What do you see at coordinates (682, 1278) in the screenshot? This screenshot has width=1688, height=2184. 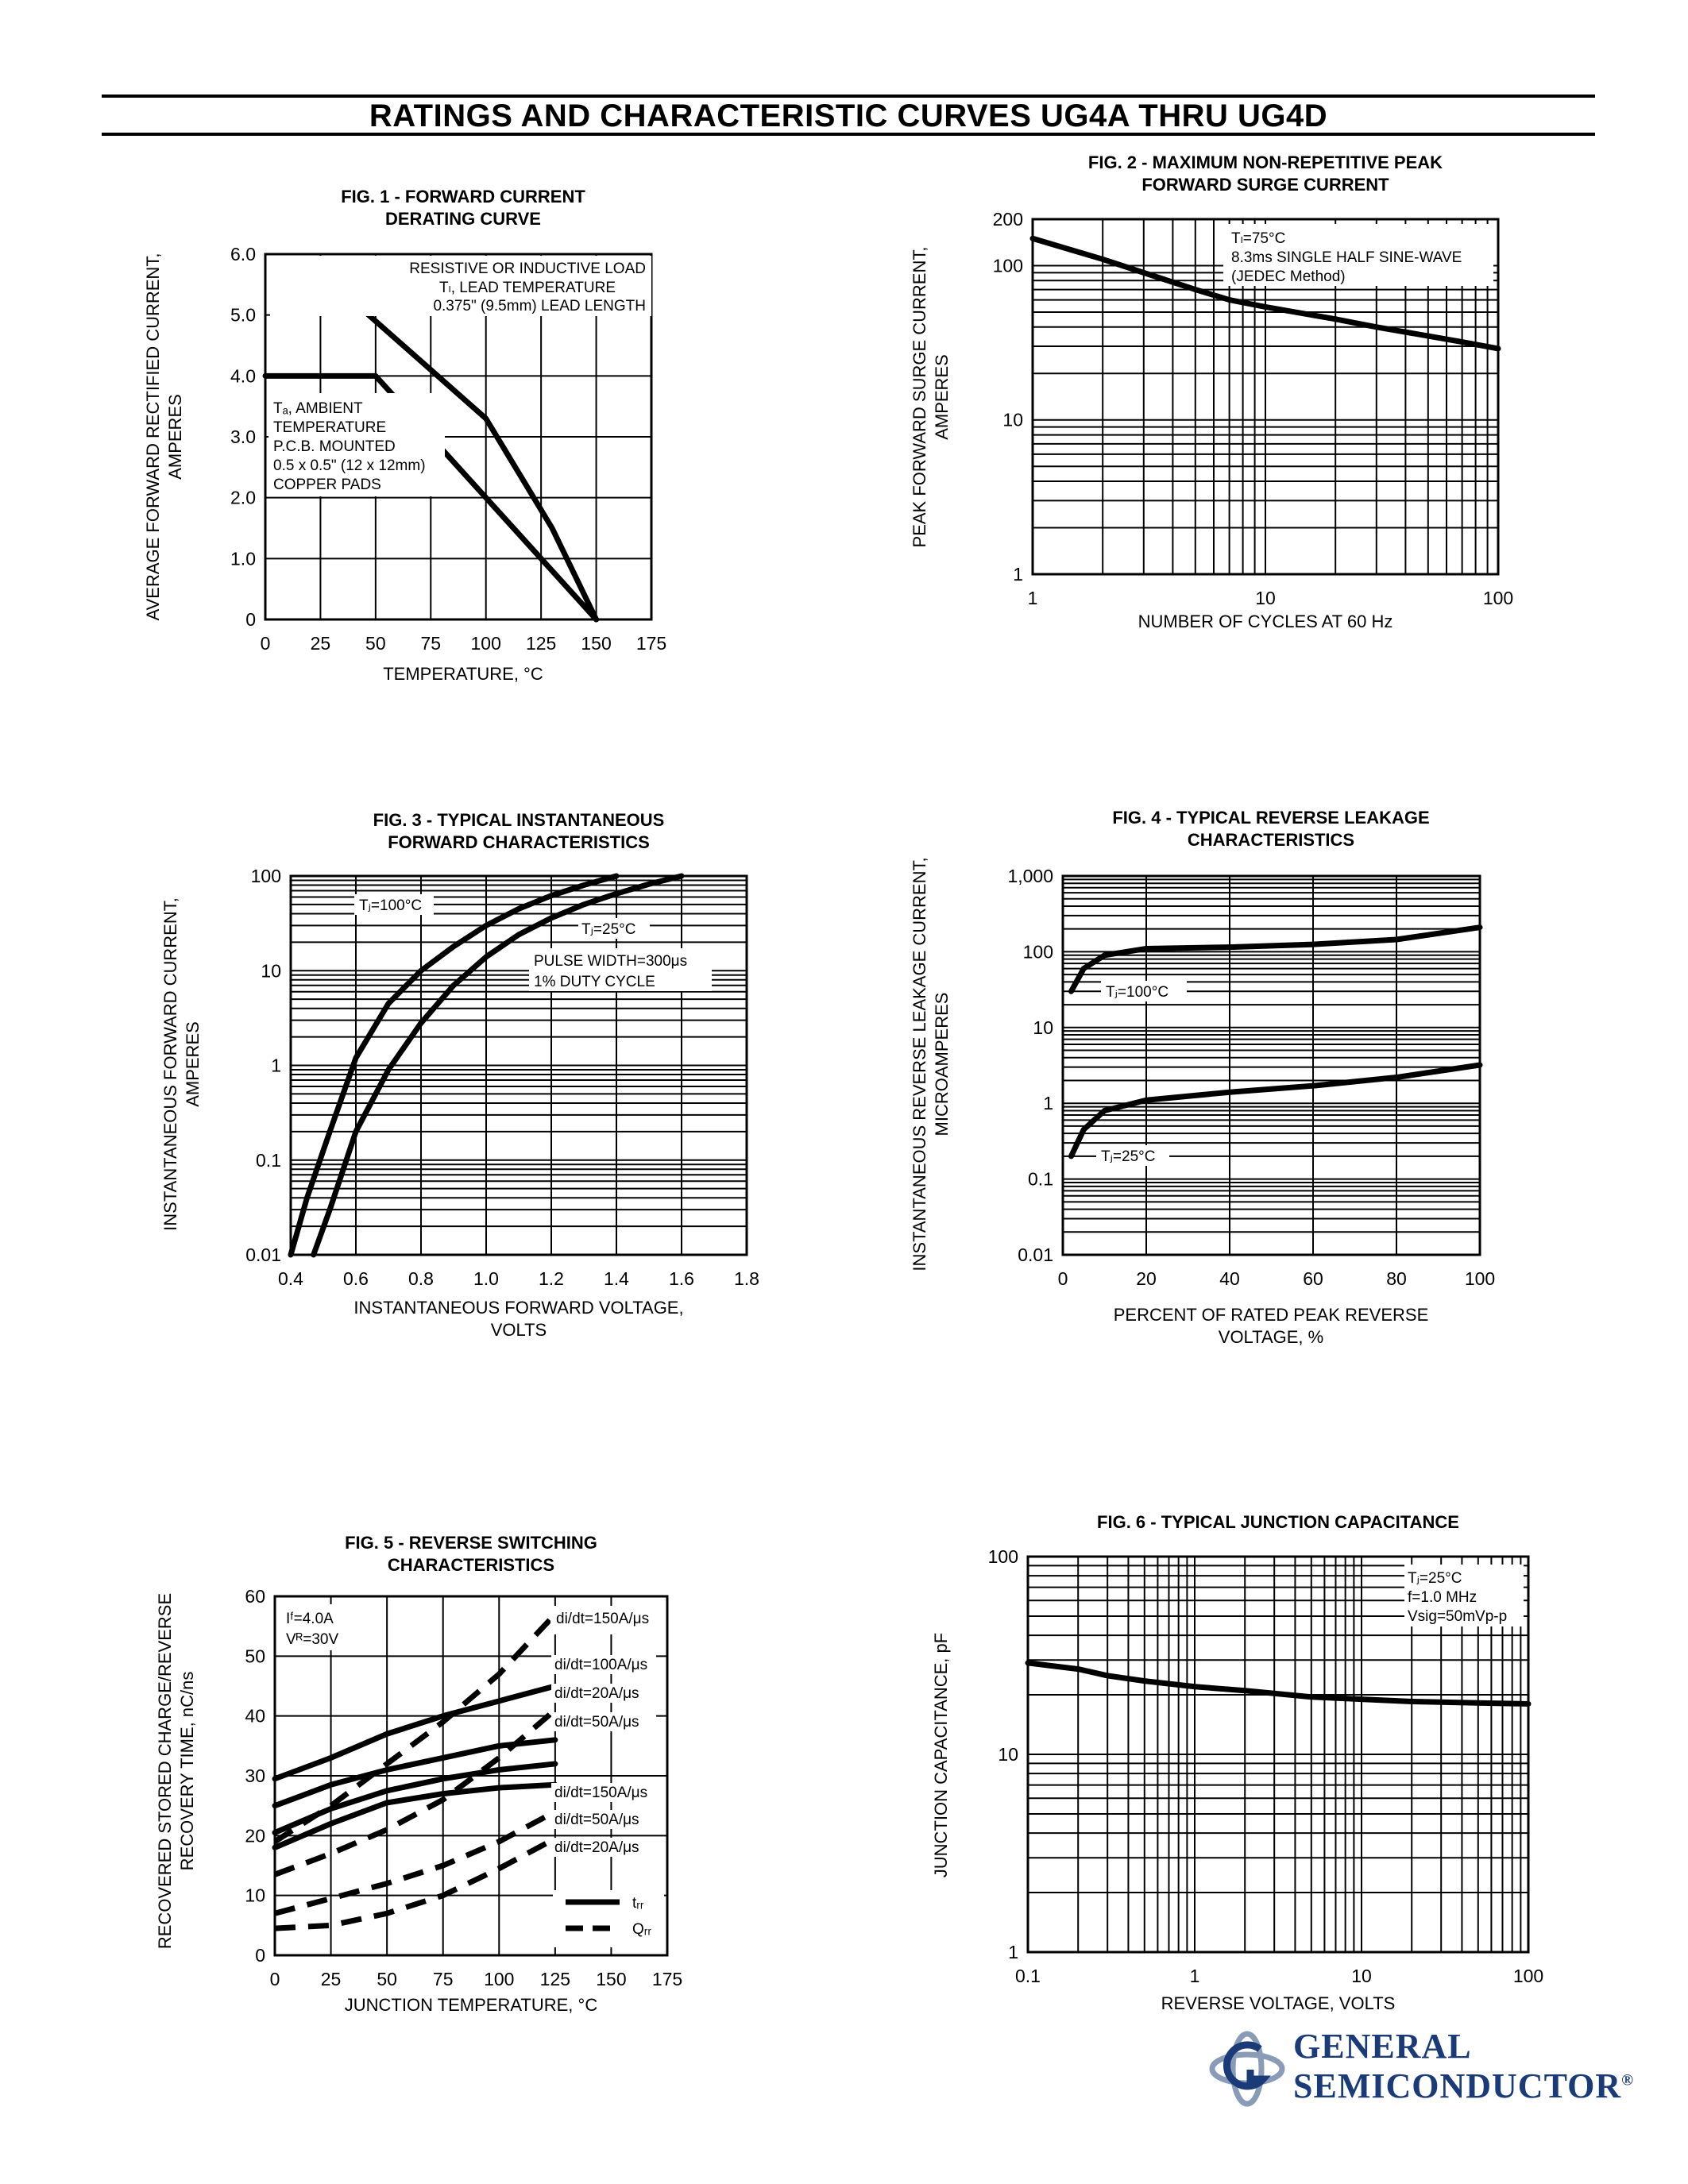 I see `x-tick-label: 1.6` at bounding box center [682, 1278].